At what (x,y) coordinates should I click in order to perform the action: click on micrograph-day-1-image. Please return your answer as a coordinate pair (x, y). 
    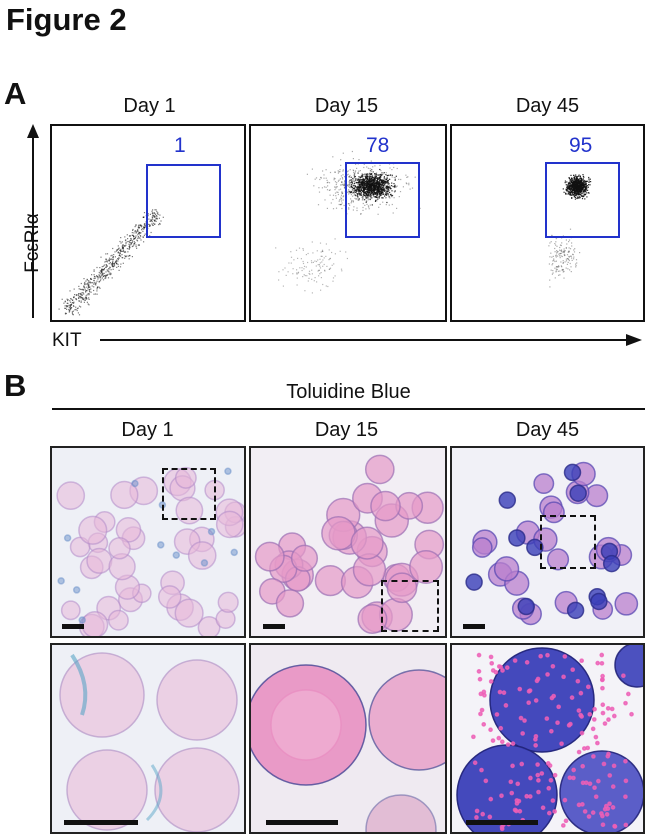
    Looking at the image, I should click on (148, 542).